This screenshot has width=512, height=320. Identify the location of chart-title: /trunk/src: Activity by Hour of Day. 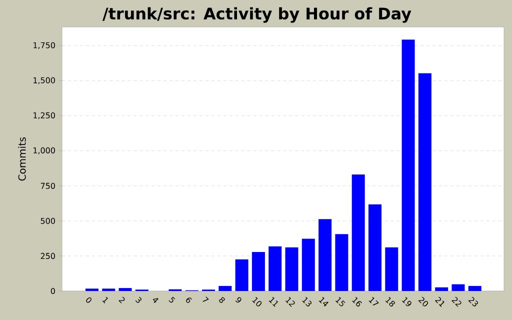
(257, 15).